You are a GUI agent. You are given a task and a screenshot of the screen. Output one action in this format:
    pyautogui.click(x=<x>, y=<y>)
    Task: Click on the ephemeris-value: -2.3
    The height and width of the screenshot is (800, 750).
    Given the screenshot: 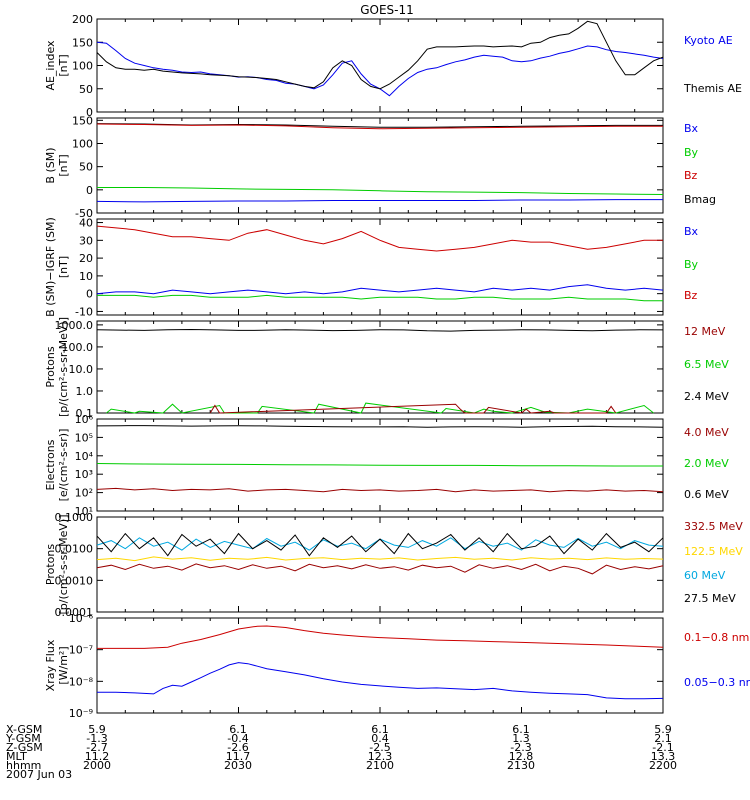 What is the action you would take?
    pyautogui.click(x=520, y=747)
    